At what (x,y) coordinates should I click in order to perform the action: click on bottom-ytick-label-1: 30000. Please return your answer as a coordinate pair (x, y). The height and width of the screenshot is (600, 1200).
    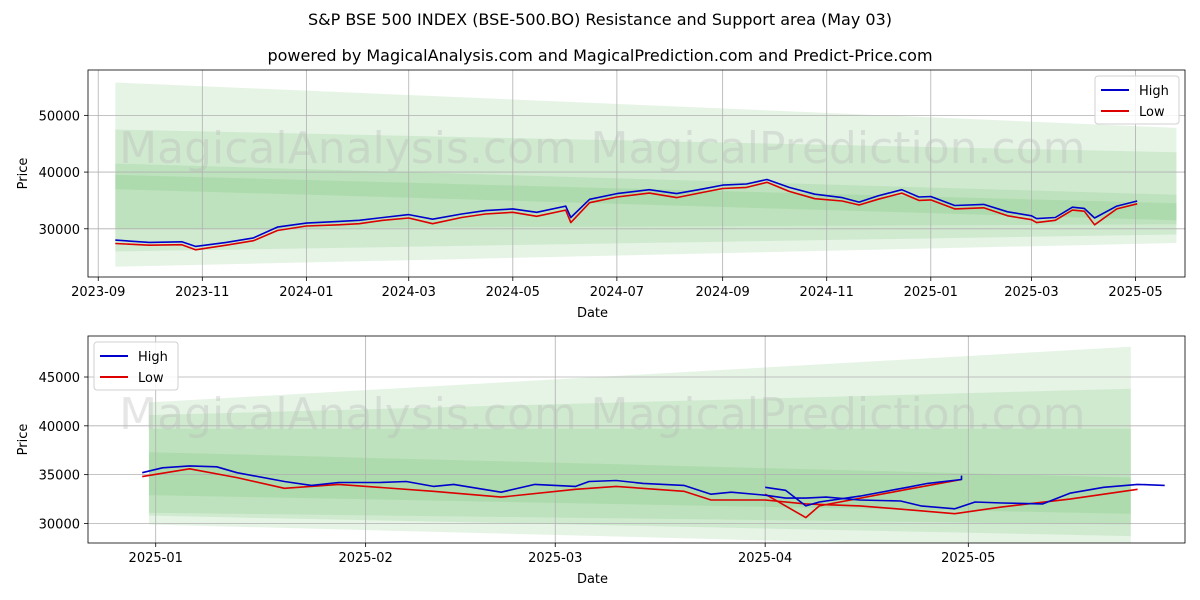
    Looking at the image, I should click on (59, 524).